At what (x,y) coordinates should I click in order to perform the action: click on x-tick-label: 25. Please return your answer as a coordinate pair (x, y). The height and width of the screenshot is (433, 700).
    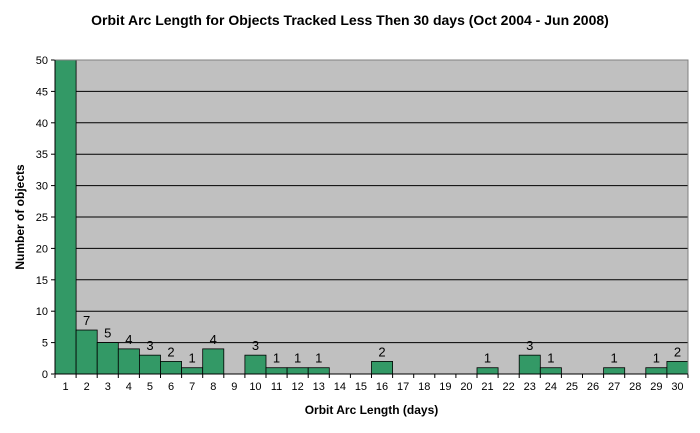
    Looking at the image, I should click on (572, 387).